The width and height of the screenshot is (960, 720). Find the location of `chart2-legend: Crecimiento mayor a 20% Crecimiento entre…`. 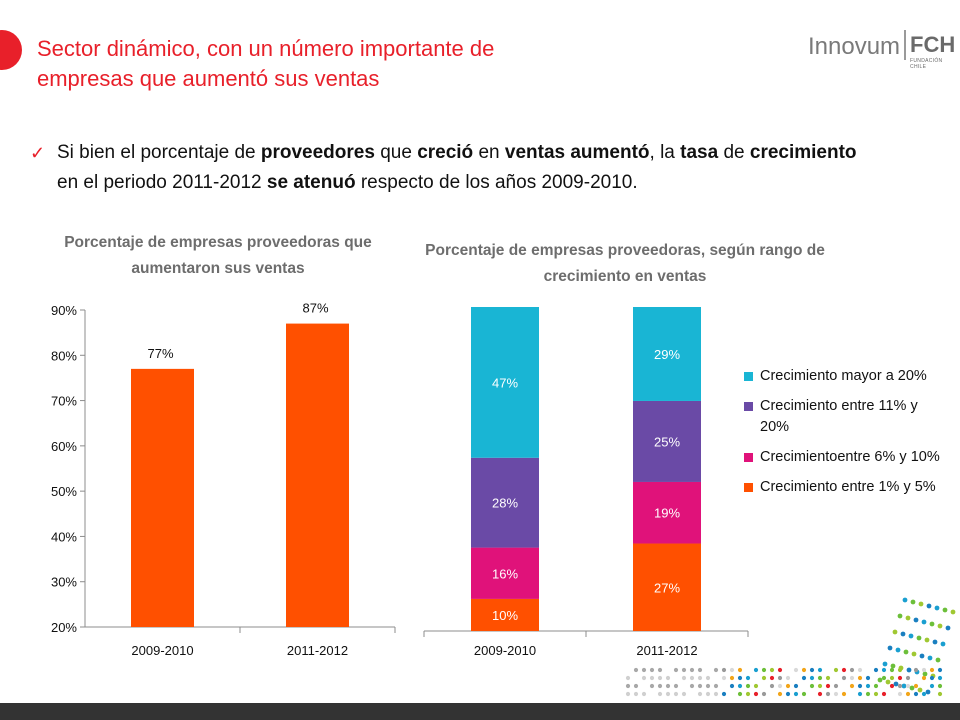

chart2-legend: Crecimiento mayor a 20% Crecimiento entre… is located at coordinates (844, 436).